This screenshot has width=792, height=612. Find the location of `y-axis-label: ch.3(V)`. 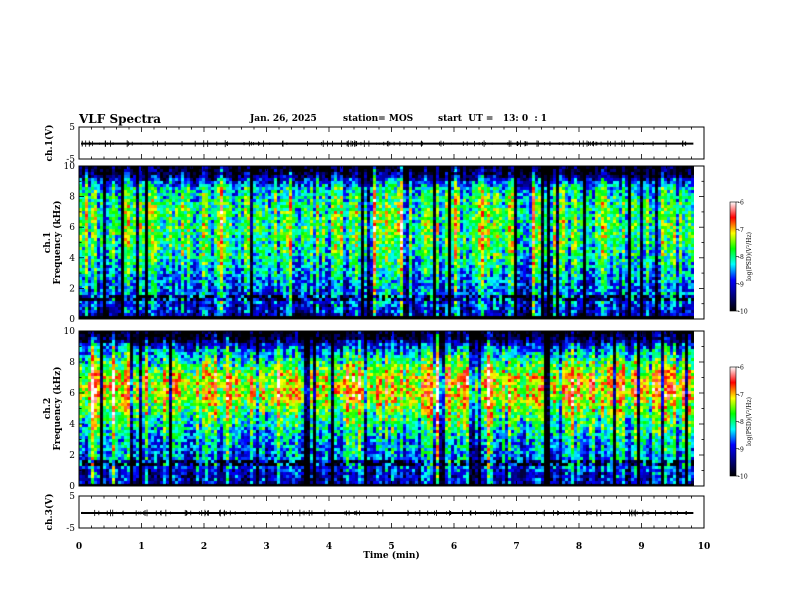

y-axis-label: ch.3(V) is located at coordinates (49, 512).